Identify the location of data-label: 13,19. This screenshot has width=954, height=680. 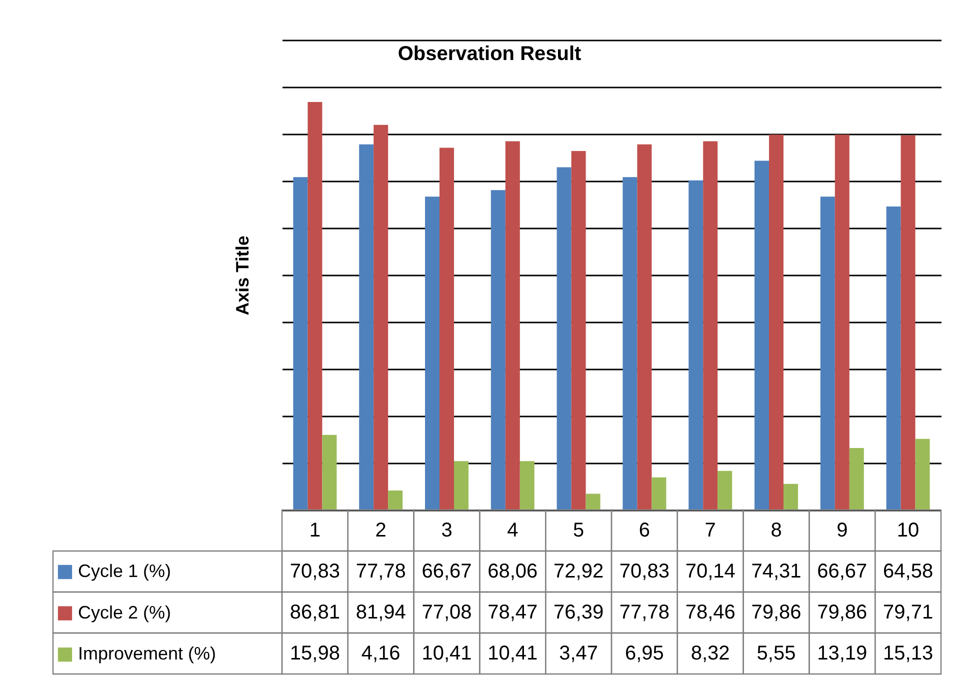
(842, 653).